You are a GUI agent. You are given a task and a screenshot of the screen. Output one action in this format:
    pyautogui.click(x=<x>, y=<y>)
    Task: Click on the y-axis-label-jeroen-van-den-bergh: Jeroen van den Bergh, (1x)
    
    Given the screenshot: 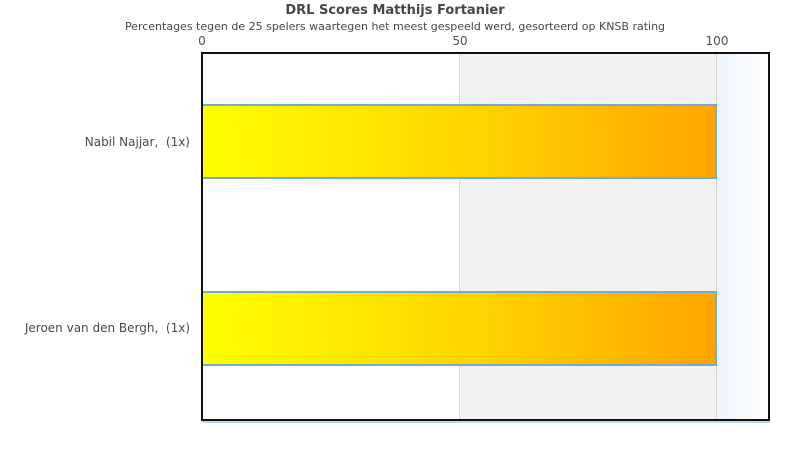 What is the action you would take?
    pyautogui.click(x=107, y=328)
    